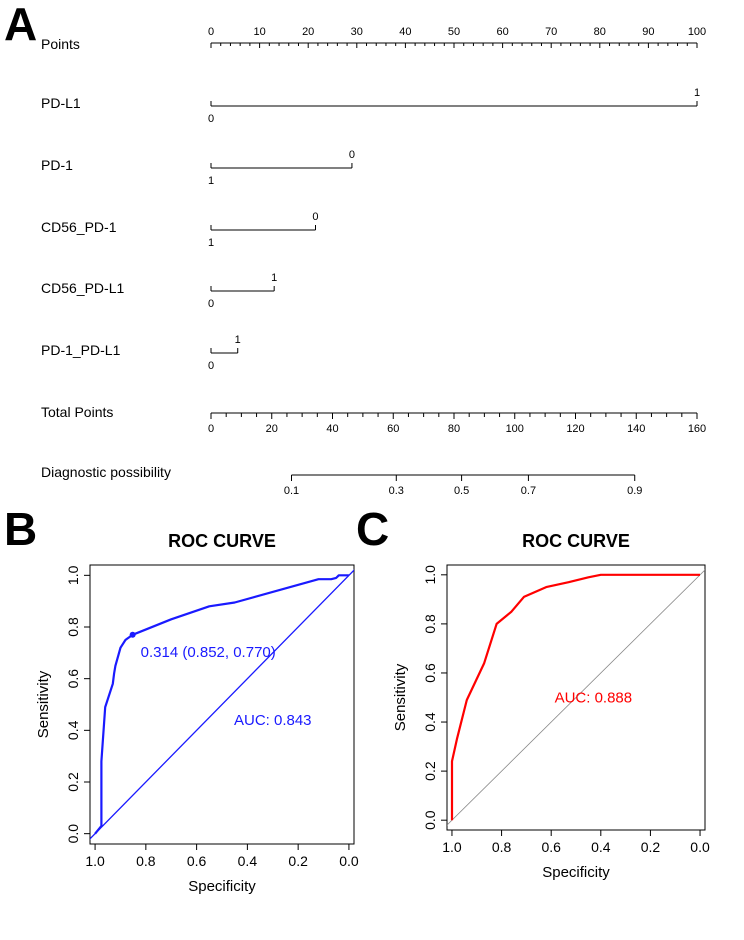  What do you see at coordinates (551, 32) in the screenshot?
I see `points-tick-label: 70` at bounding box center [551, 32].